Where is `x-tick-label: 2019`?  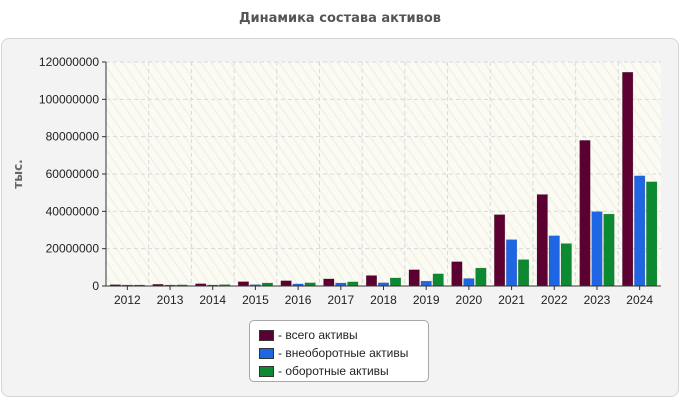 x-tick-label: 2019 is located at coordinates (426, 300).